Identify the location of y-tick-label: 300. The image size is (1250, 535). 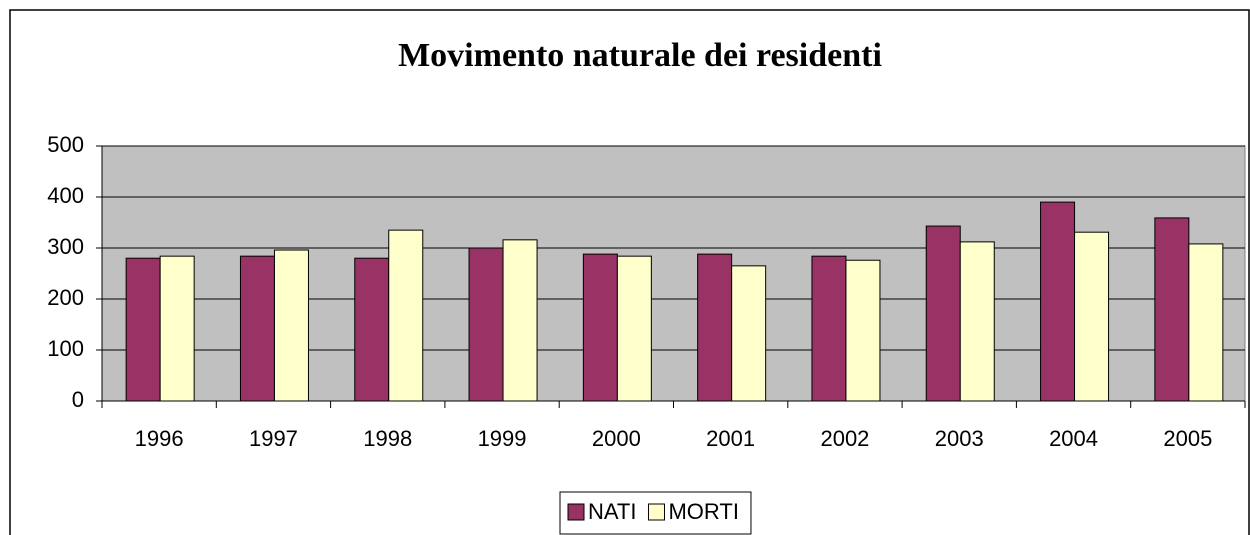
(65, 246).